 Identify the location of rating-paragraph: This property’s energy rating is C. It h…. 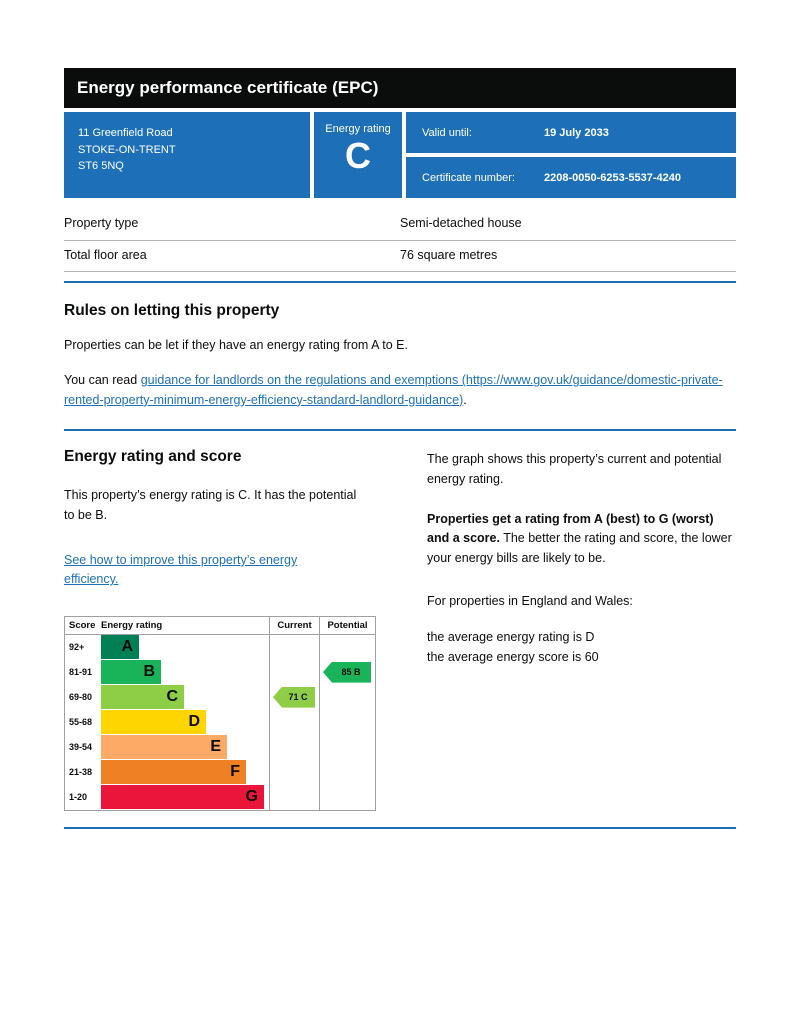
(210, 505).